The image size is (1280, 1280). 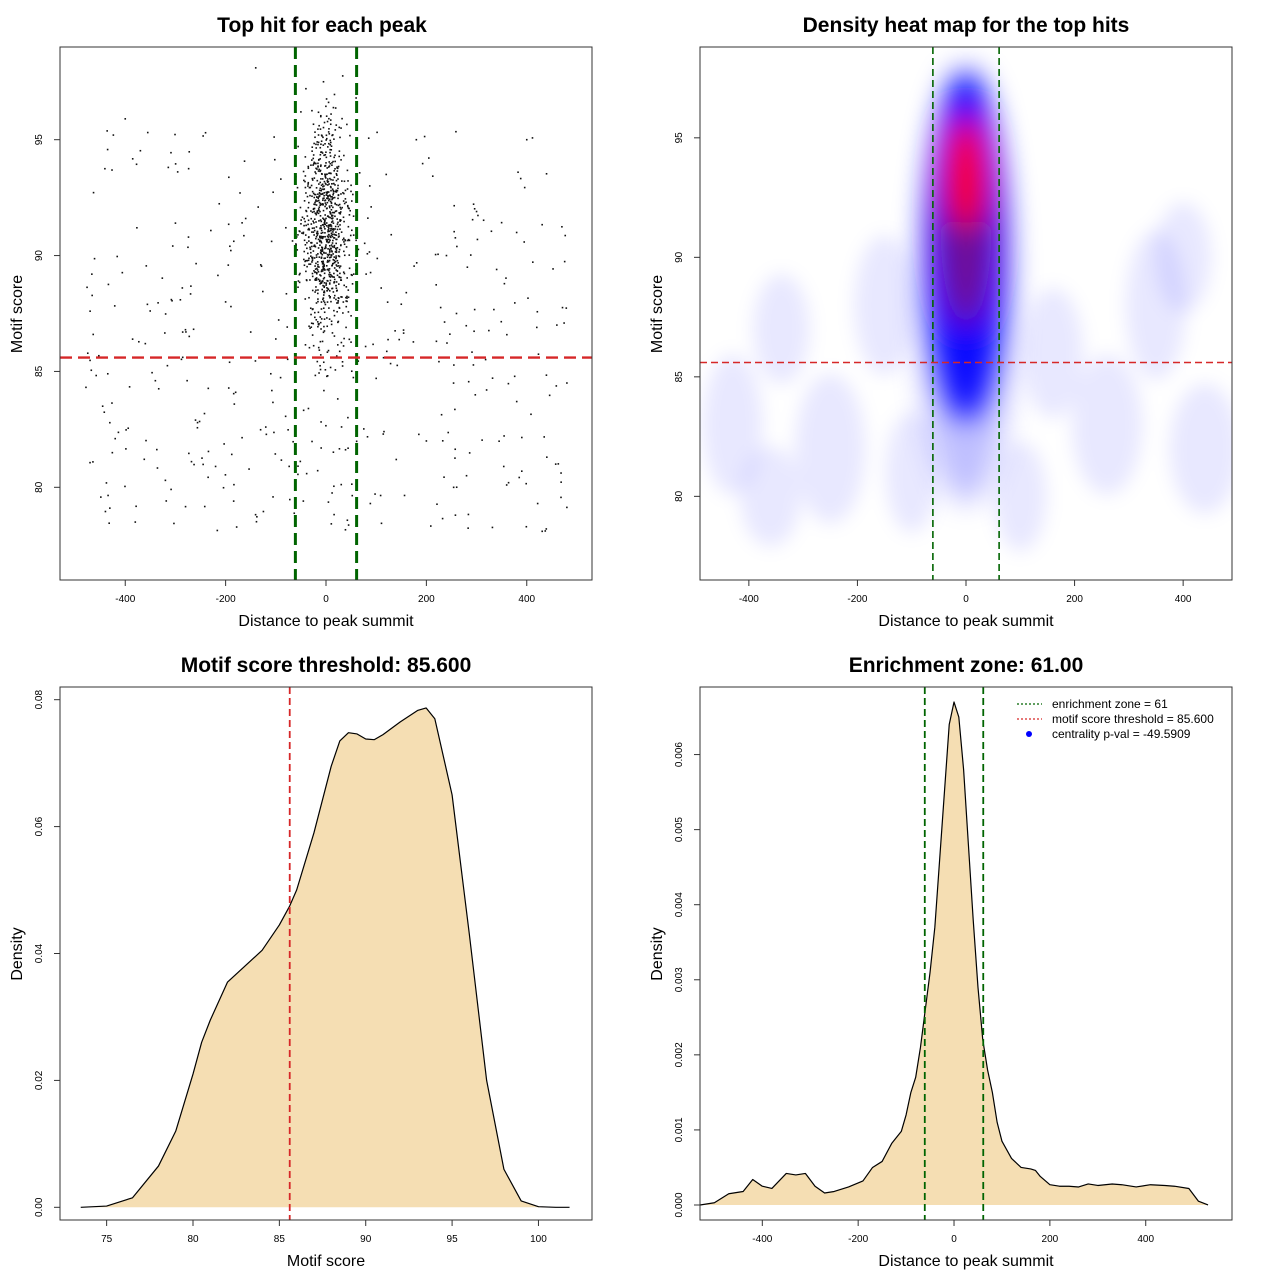 What do you see at coordinates (679, 377) in the screenshot?
I see `y-tick-label: 85` at bounding box center [679, 377].